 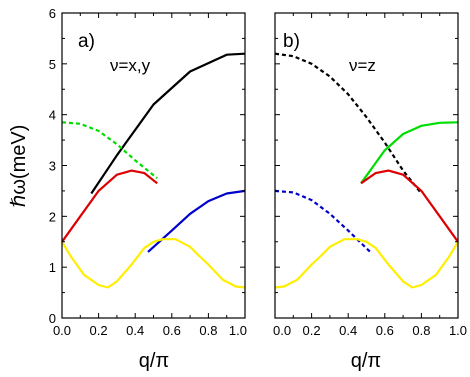 What do you see at coordinates (362, 65) in the screenshot?
I see `annotation-b: ν=z` at bounding box center [362, 65].